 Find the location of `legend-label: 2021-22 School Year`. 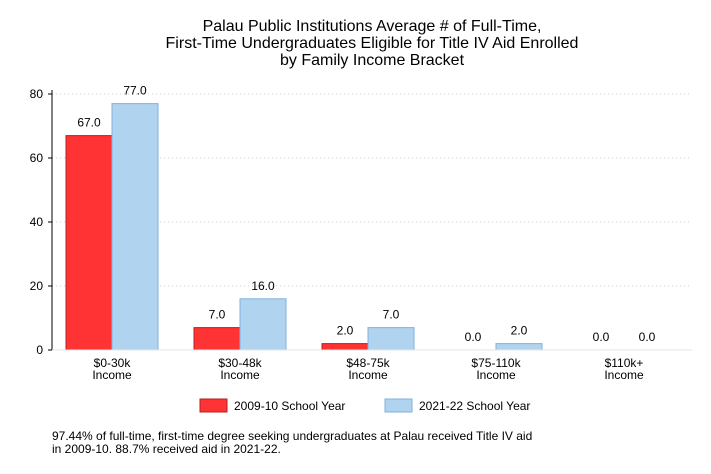

legend-label: 2021-22 School Year is located at coordinates (474, 406).